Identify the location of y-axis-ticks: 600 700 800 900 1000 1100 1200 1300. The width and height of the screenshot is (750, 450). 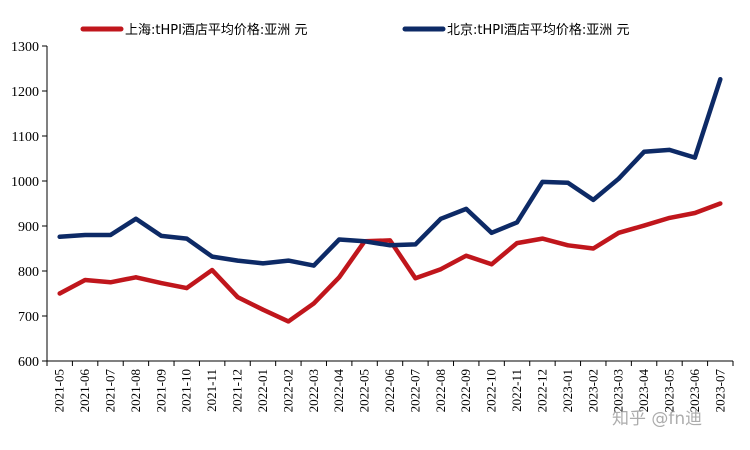
(29, 205).